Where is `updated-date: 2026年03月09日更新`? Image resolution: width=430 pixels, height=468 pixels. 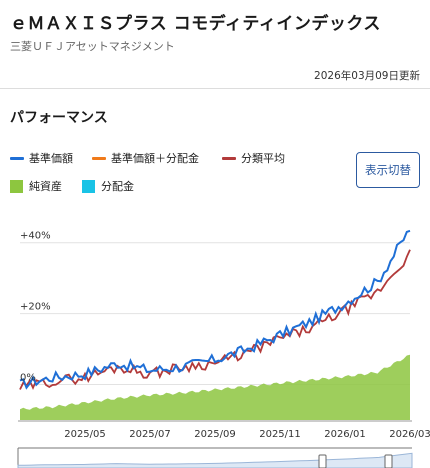
updated-date: 2026年03月09日更新 is located at coordinates (367, 76).